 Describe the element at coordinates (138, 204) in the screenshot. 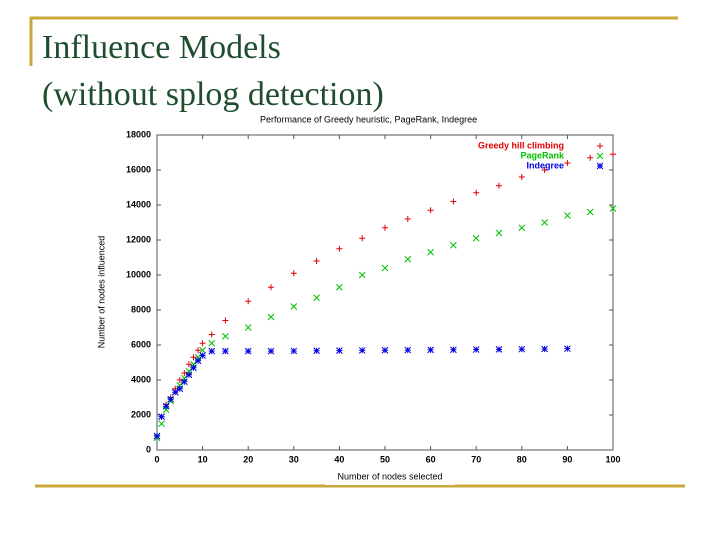

I see `y-tick-label: 14000` at that location.